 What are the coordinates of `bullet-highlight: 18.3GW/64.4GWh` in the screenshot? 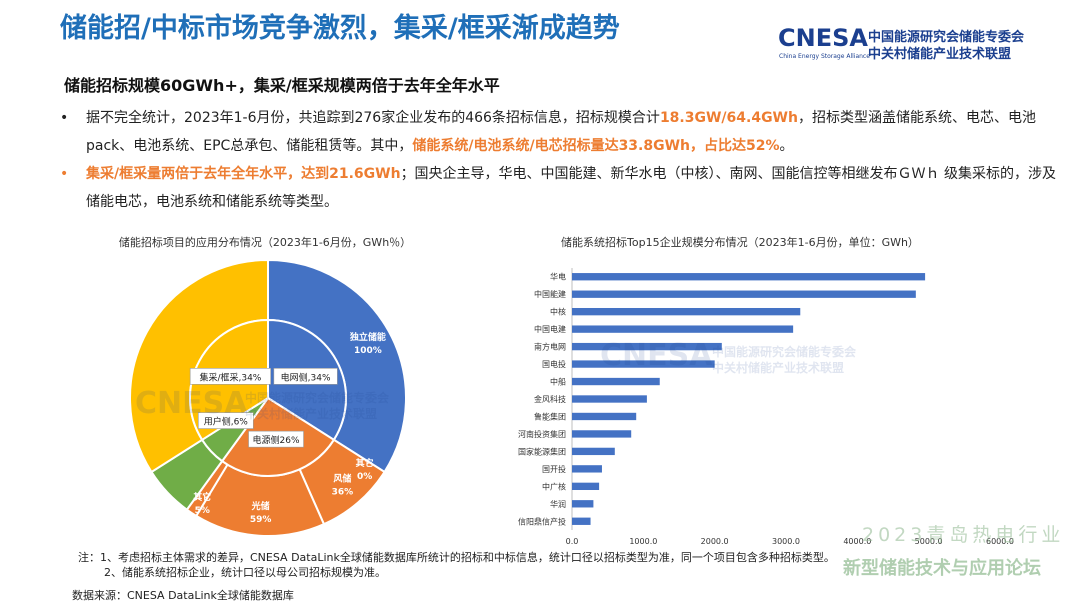 It's located at (728, 118).